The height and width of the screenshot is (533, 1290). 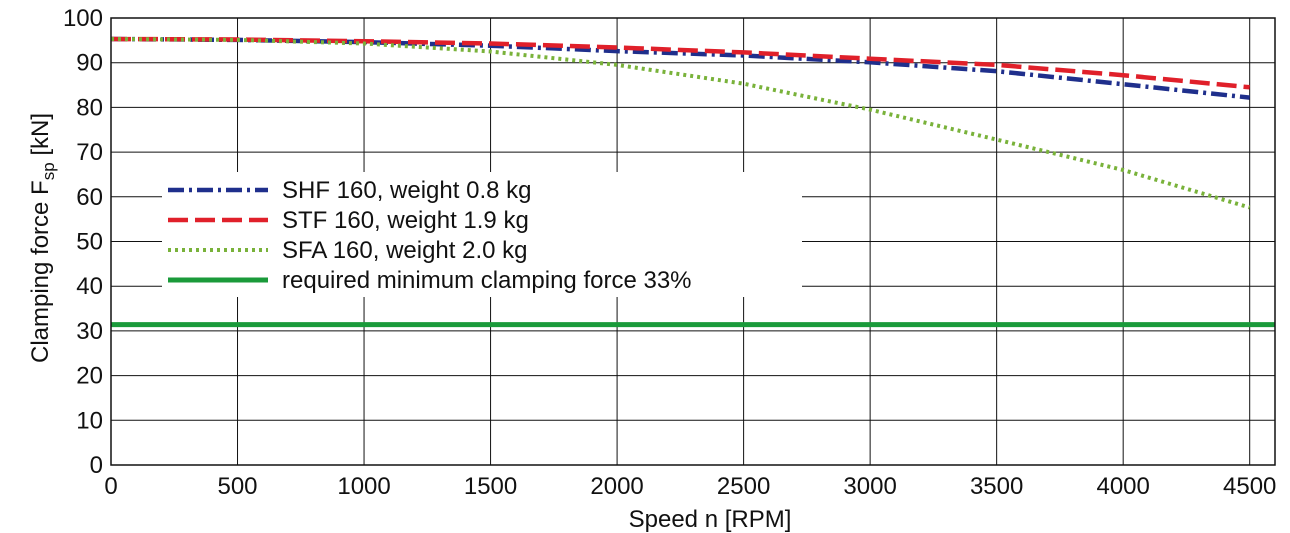 I want to click on y-tick-label: 80, so click(x=89, y=107).